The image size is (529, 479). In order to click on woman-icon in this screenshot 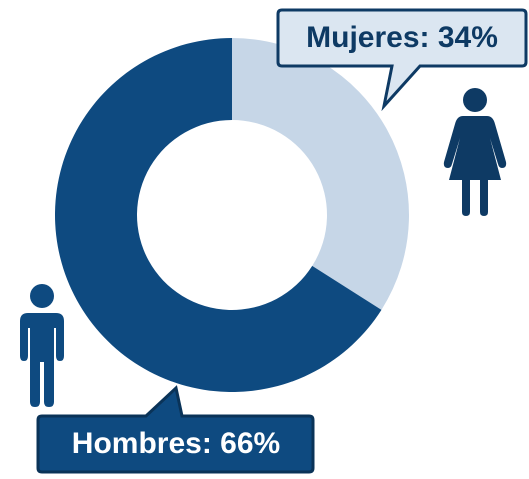, I will do `click(475, 152)`.